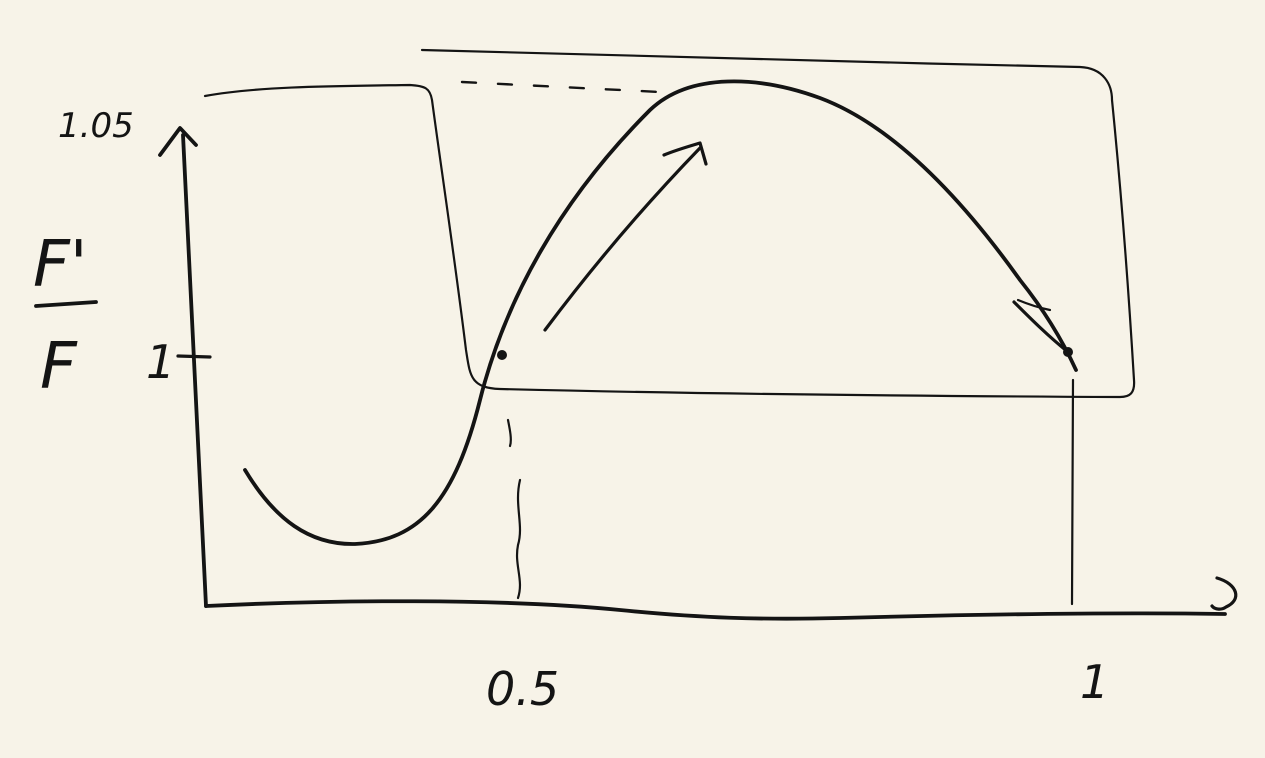  What do you see at coordinates (59, 367) in the screenshot?
I see `y-label-denominator: F` at bounding box center [59, 367].